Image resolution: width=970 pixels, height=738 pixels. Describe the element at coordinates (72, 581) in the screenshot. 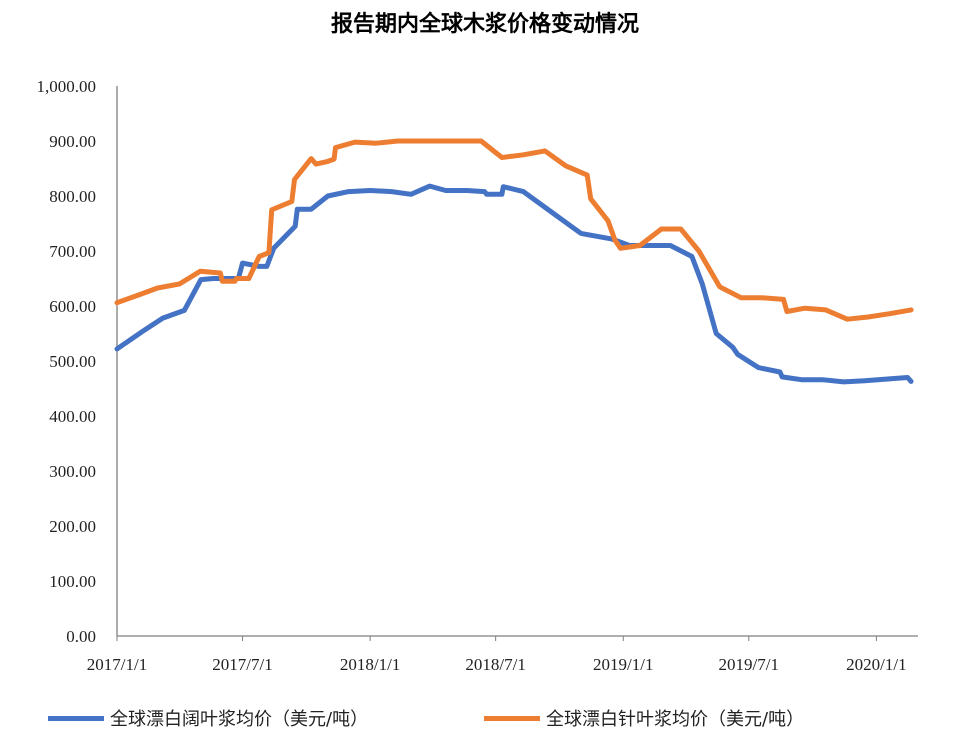

I see `y-tick-label: 100.00` at that location.